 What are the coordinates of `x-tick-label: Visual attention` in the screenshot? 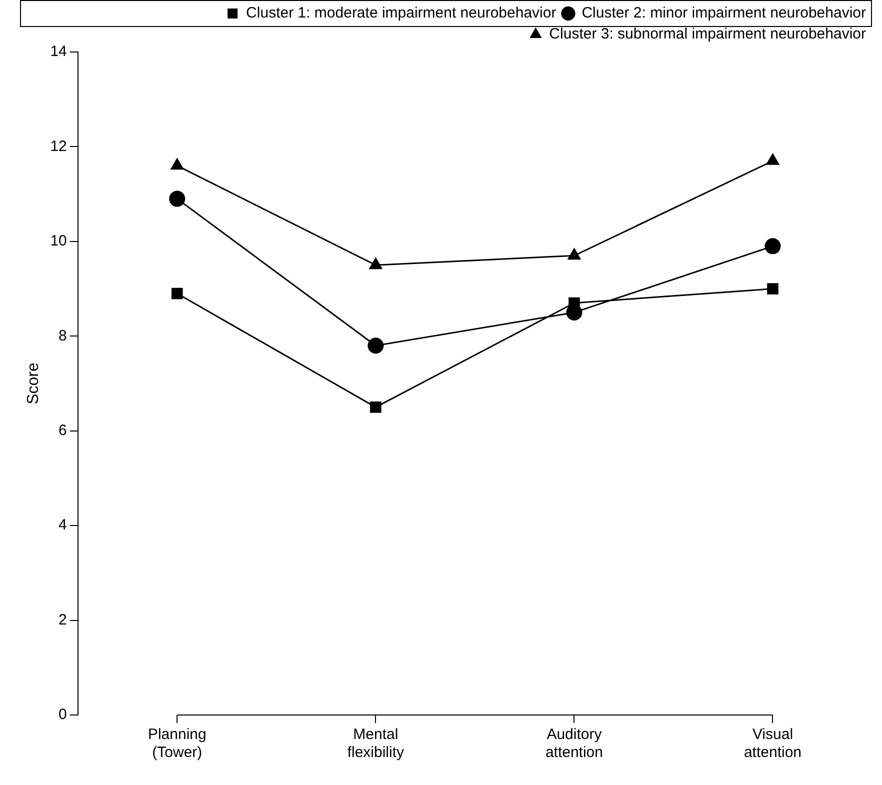 It's located at (773, 744).